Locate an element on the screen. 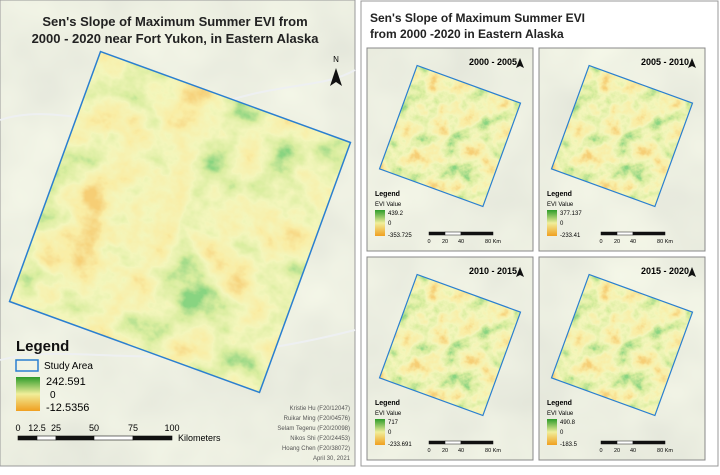 Image resolution: width=720 pixels, height=475 pixels. legend-min: -233.691 is located at coordinates (400, 445).